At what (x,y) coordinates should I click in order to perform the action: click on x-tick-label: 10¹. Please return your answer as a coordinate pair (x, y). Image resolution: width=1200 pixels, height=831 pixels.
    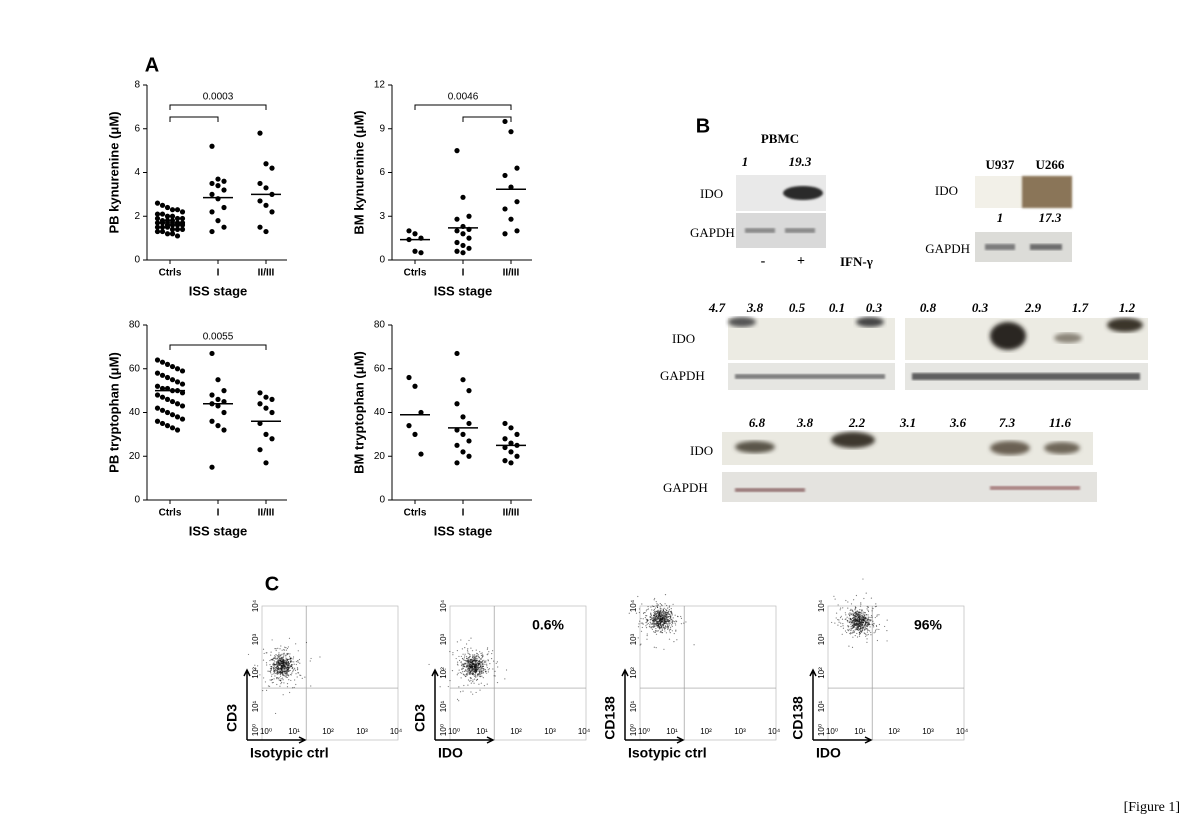
    Looking at the image, I should click on (294, 731).